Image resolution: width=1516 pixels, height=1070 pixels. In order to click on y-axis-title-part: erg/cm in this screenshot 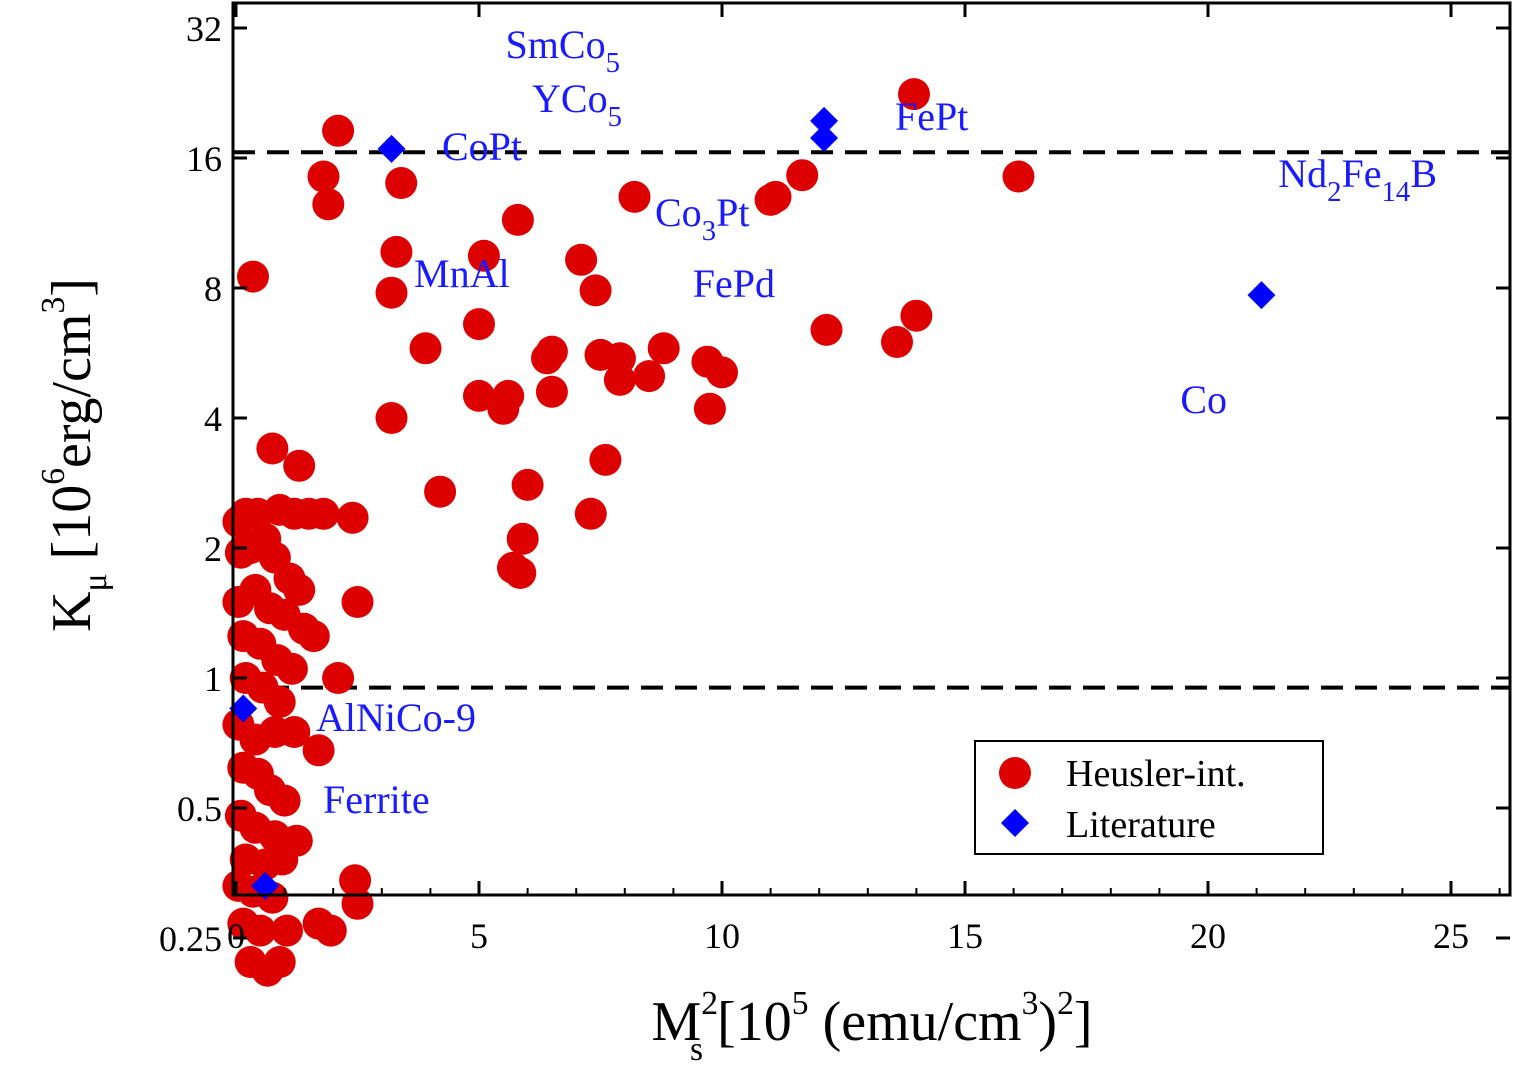, I will do `click(72, 391)`.